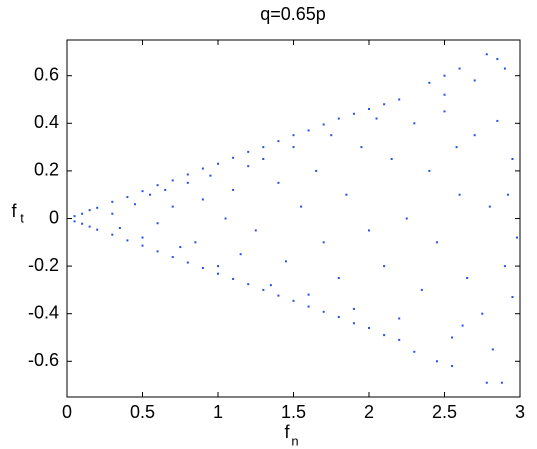 This screenshot has width=537, height=449. I want to click on chart-title: q=0.65p, so click(293, 14).